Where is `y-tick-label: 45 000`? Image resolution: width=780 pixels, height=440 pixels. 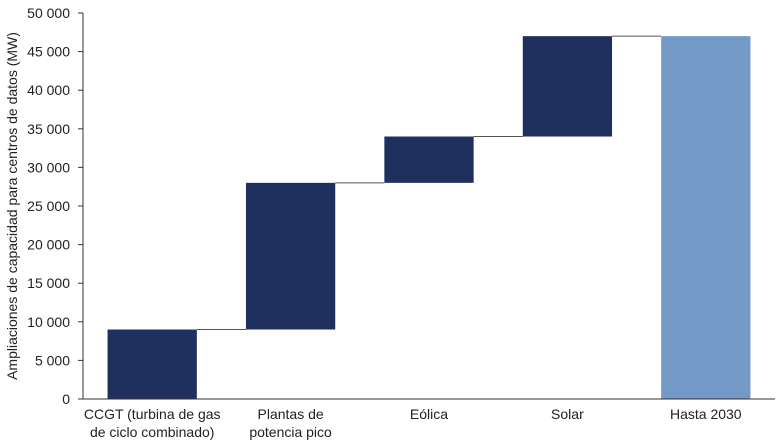 y-tick-label: 45 000 is located at coordinates (48, 52).